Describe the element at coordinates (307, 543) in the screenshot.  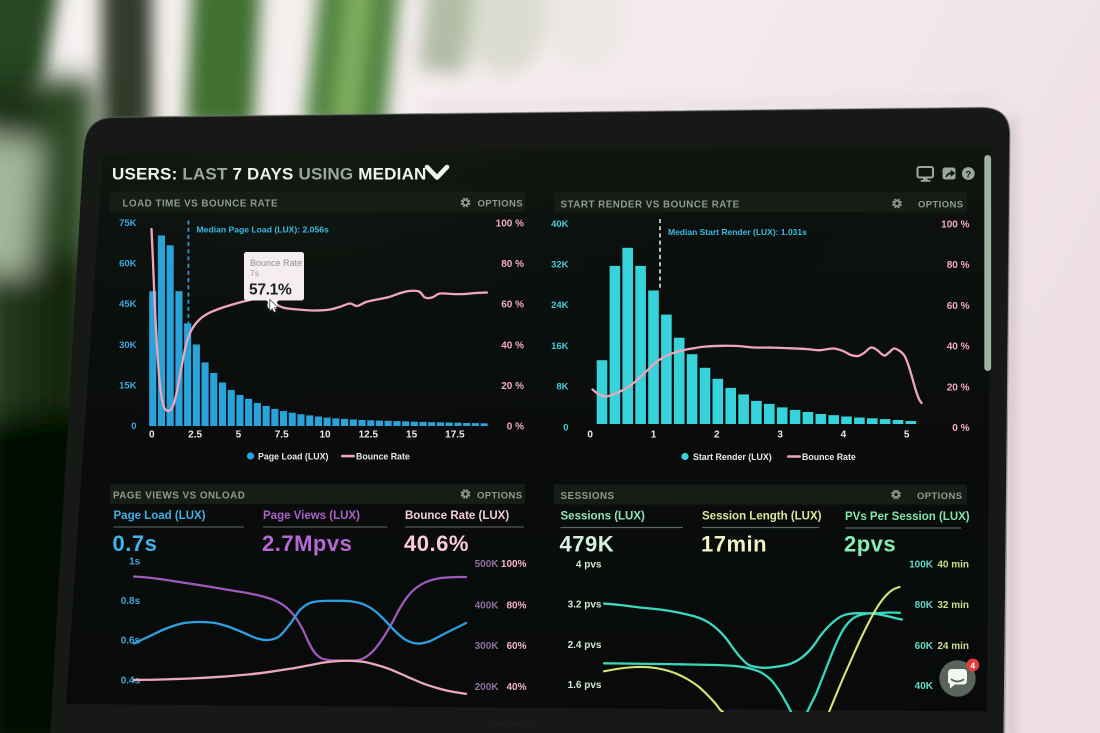
I see `svg-text: 2.7Mpvs` at that location.